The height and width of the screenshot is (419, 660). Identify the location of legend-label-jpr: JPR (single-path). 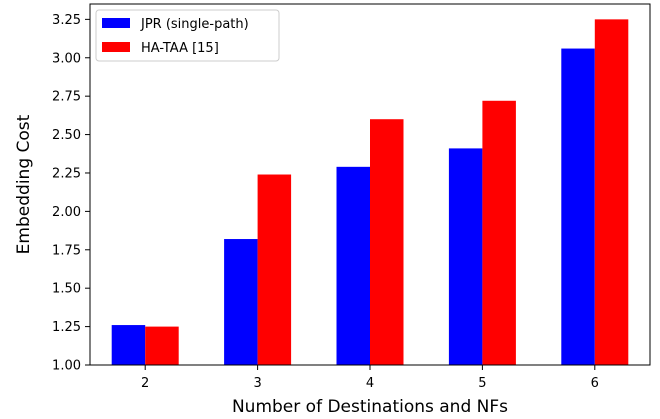
(194, 24).